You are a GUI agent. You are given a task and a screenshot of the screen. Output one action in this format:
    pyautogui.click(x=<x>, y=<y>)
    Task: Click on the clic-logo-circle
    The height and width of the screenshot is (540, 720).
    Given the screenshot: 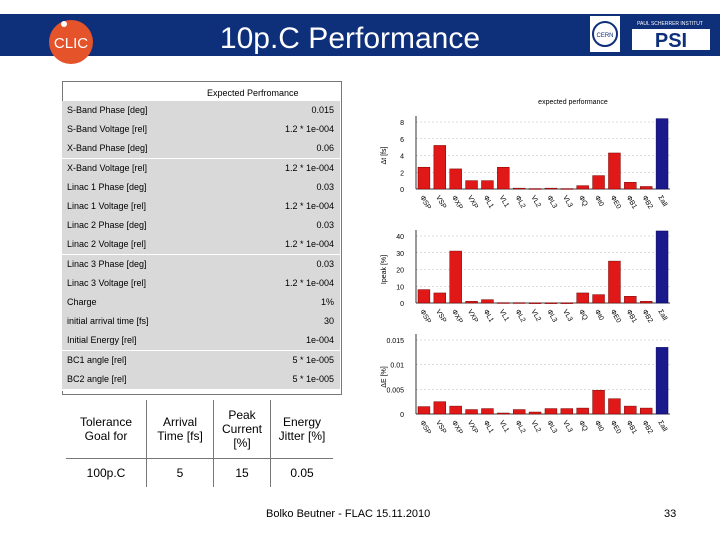 What is the action you would take?
    pyautogui.click(x=71, y=42)
    